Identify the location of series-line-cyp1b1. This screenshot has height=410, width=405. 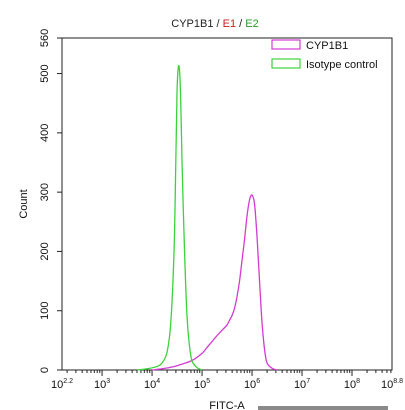
(214, 282).